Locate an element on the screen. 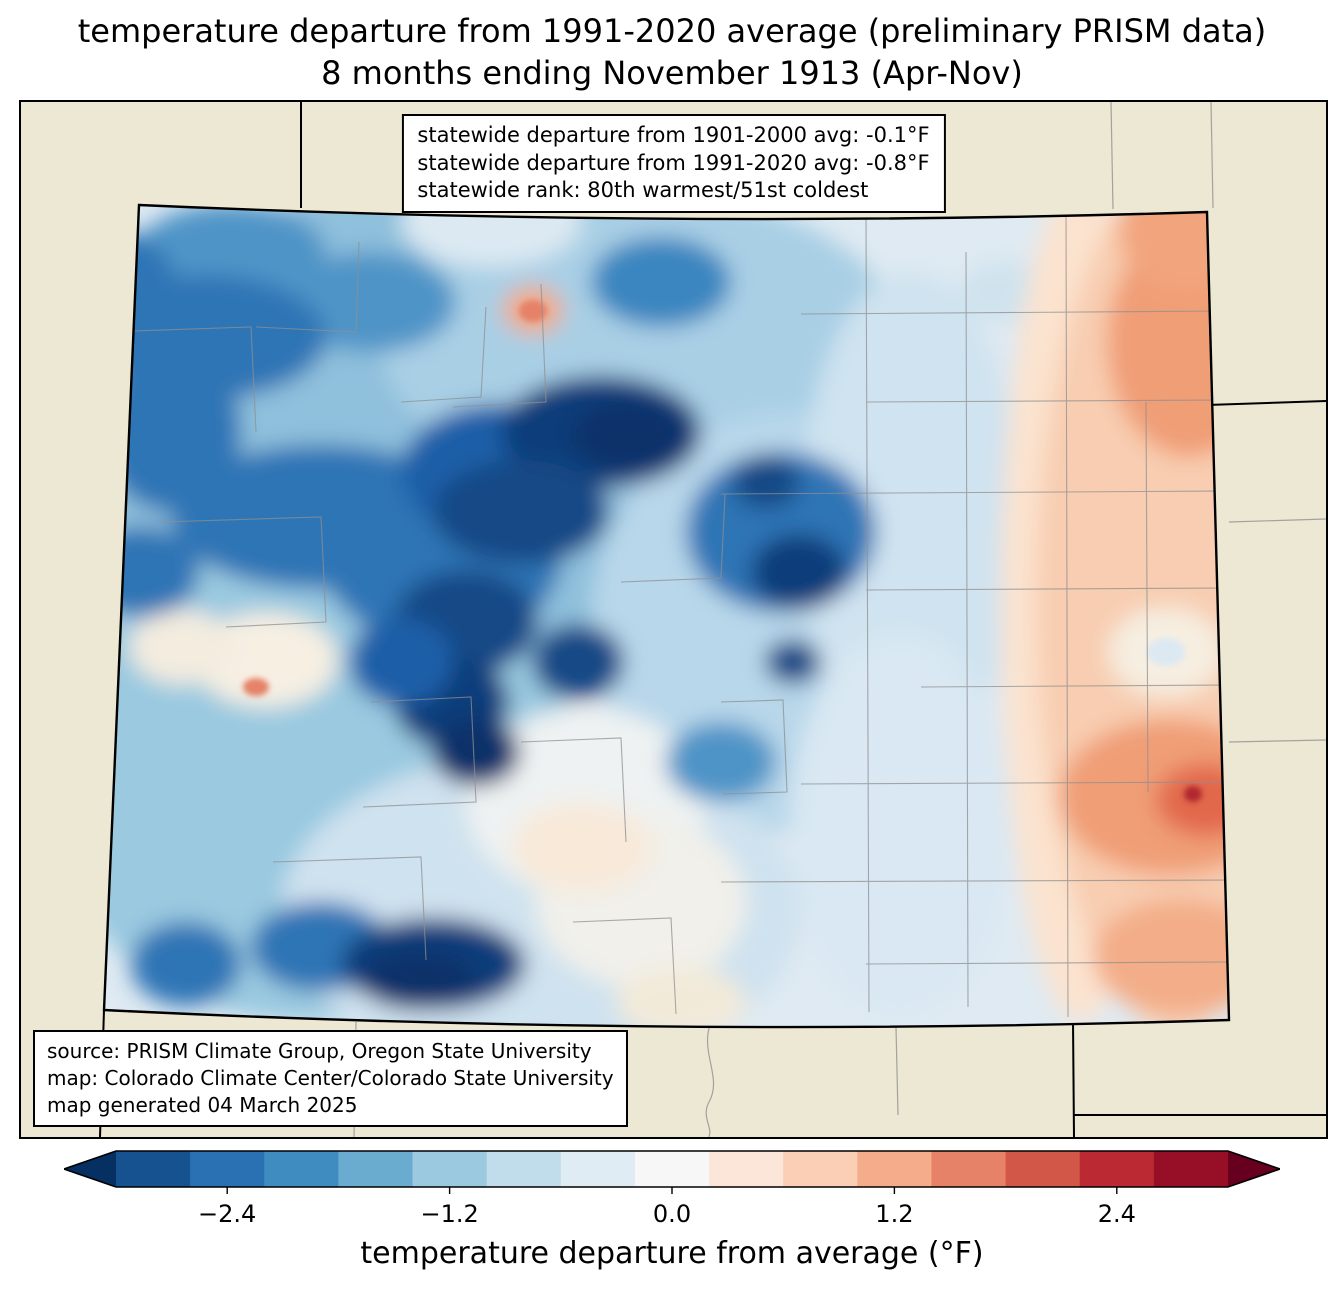  colorbar-segments is located at coordinates (672, 1169).